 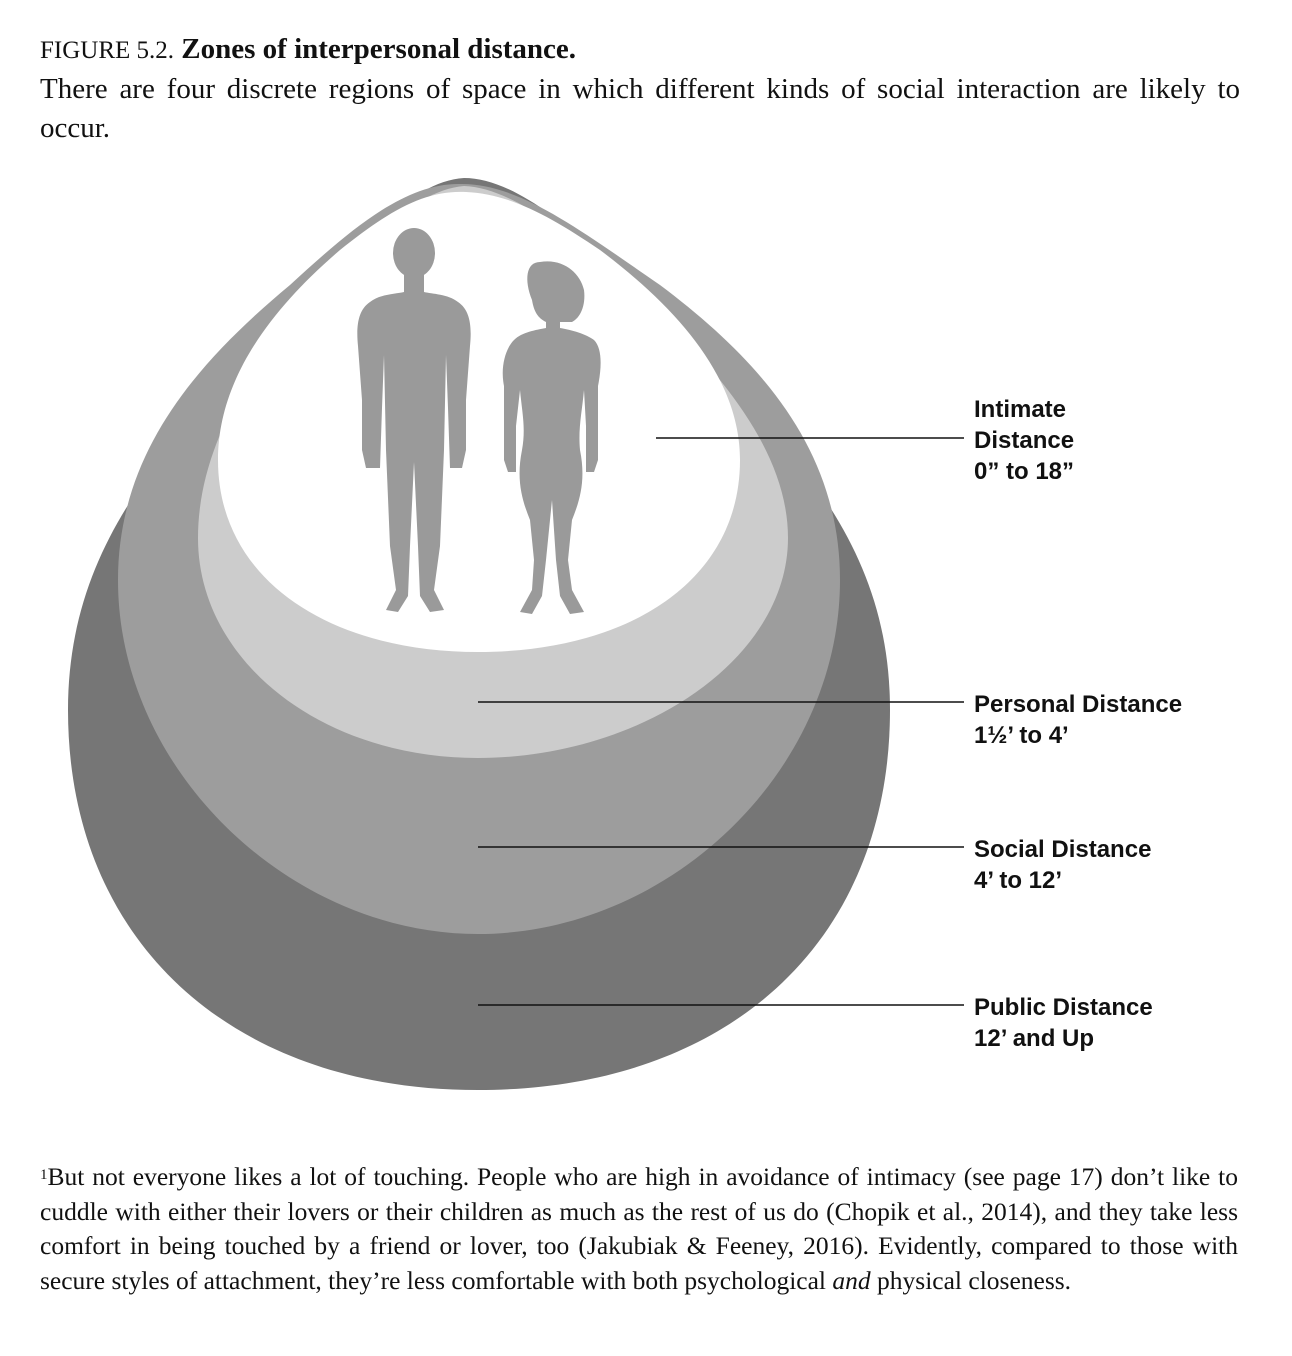 What do you see at coordinates (1078, 720) in the screenshot?
I see `personal-distance-label: Personal Distance 1½’ to 4’` at bounding box center [1078, 720].